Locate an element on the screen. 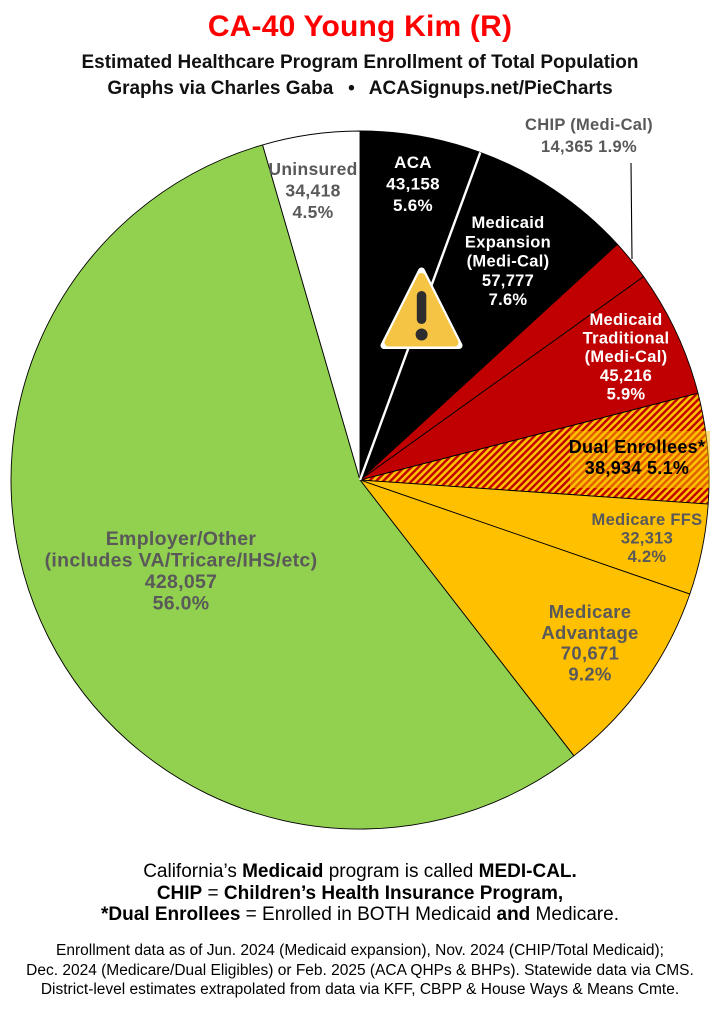 Image resolution: width=720 pixels, height=1010 pixels. chip-leader-line is located at coordinates (631, 211).